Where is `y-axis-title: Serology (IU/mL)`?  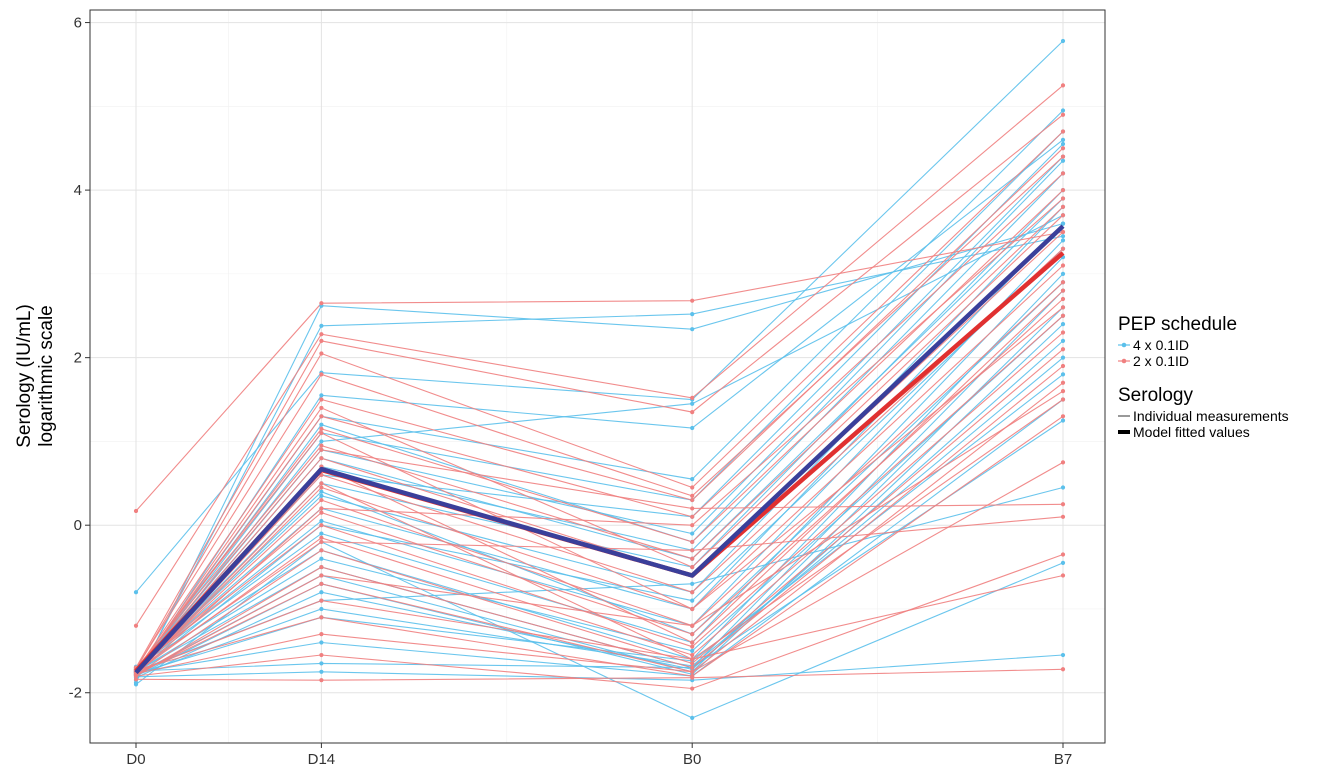
y-axis-title: Serology (IU/mL) is located at coordinates (24, 376).